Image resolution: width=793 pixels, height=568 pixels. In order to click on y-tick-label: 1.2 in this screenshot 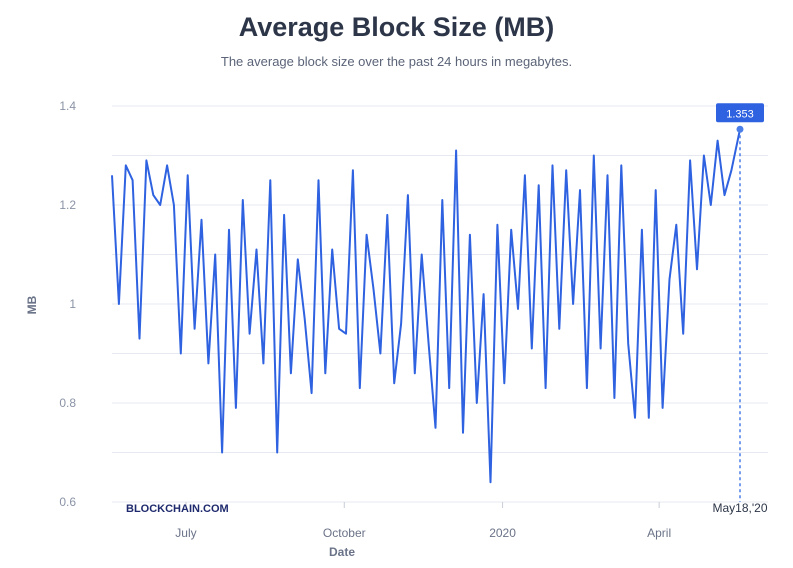, I will do `click(67, 205)`.